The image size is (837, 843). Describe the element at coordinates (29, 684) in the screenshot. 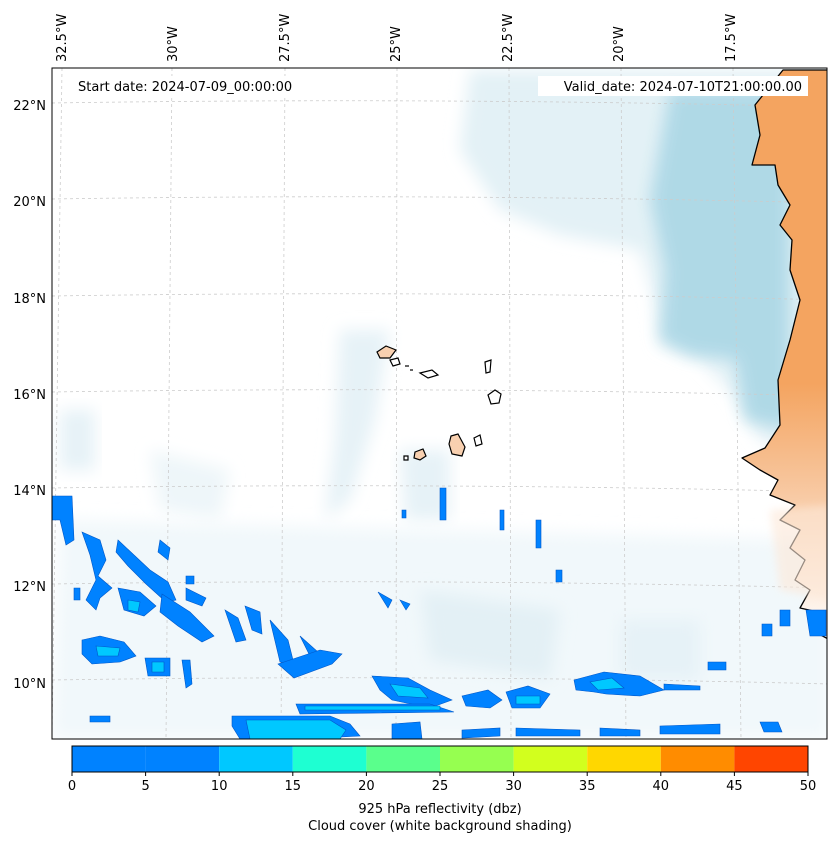

I see `lat-label: 10°N` at that location.